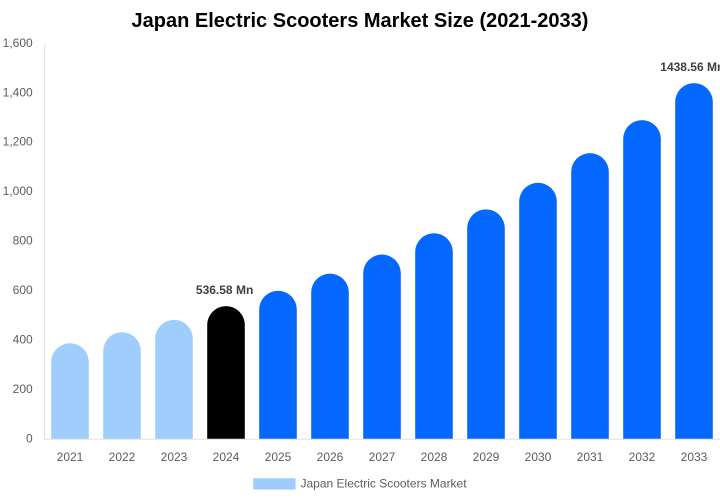 Image resolution: width=720 pixels, height=500 pixels. I want to click on svg-text: 2021, so click(70, 457).